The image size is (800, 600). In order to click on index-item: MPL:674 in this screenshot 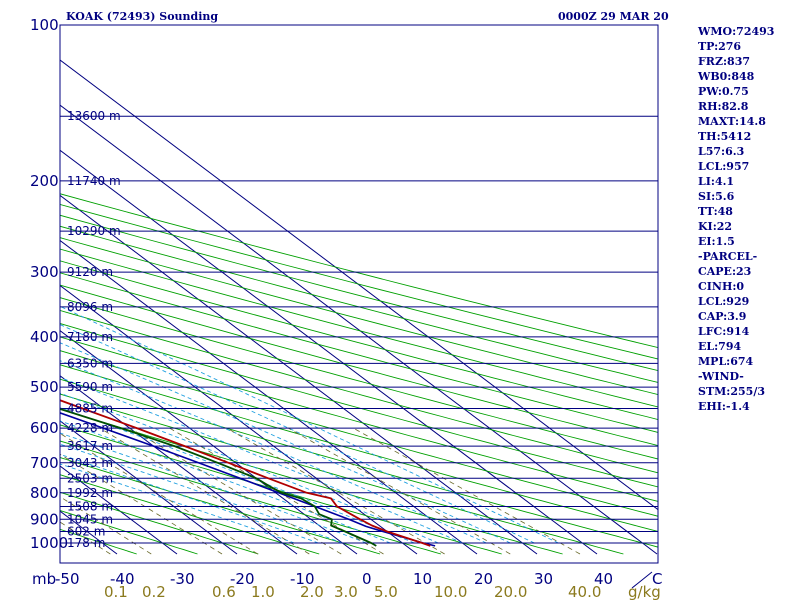, I will do `click(726, 361)`.